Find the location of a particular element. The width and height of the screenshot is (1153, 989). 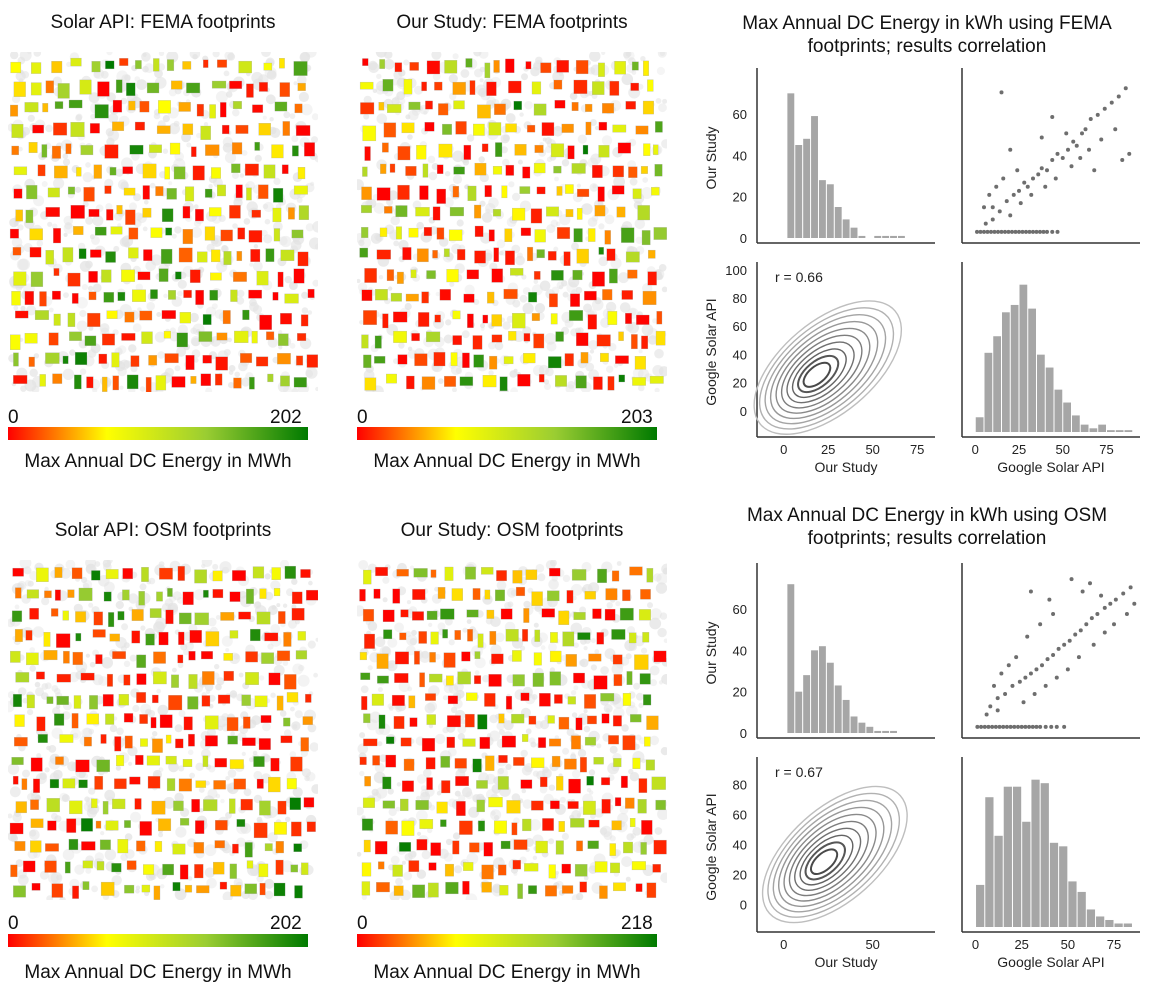

x-axis-label: Our Study is located at coordinates (845, 467).